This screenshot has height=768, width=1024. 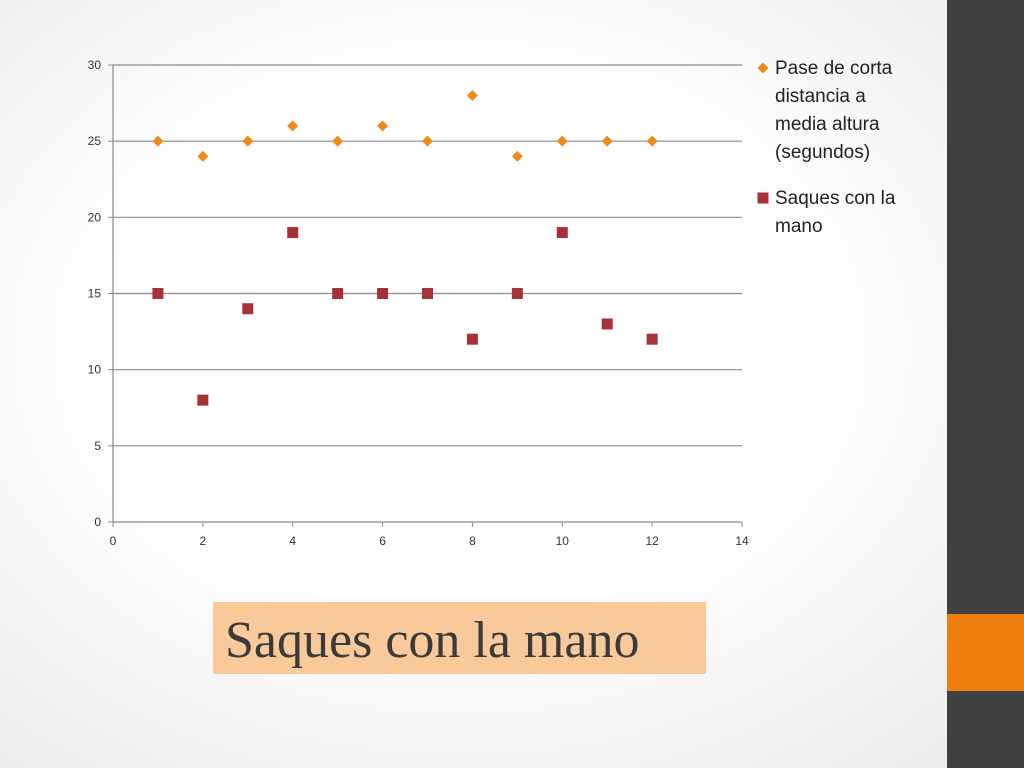 What do you see at coordinates (834, 68) in the screenshot?
I see `legend-label-1-line-1: Pase de corta` at bounding box center [834, 68].